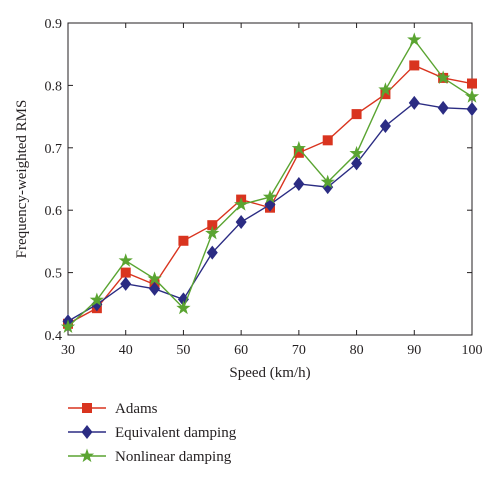  Describe the element at coordinates (183, 350) in the screenshot. I see `x-tick-label: 50` at that location.